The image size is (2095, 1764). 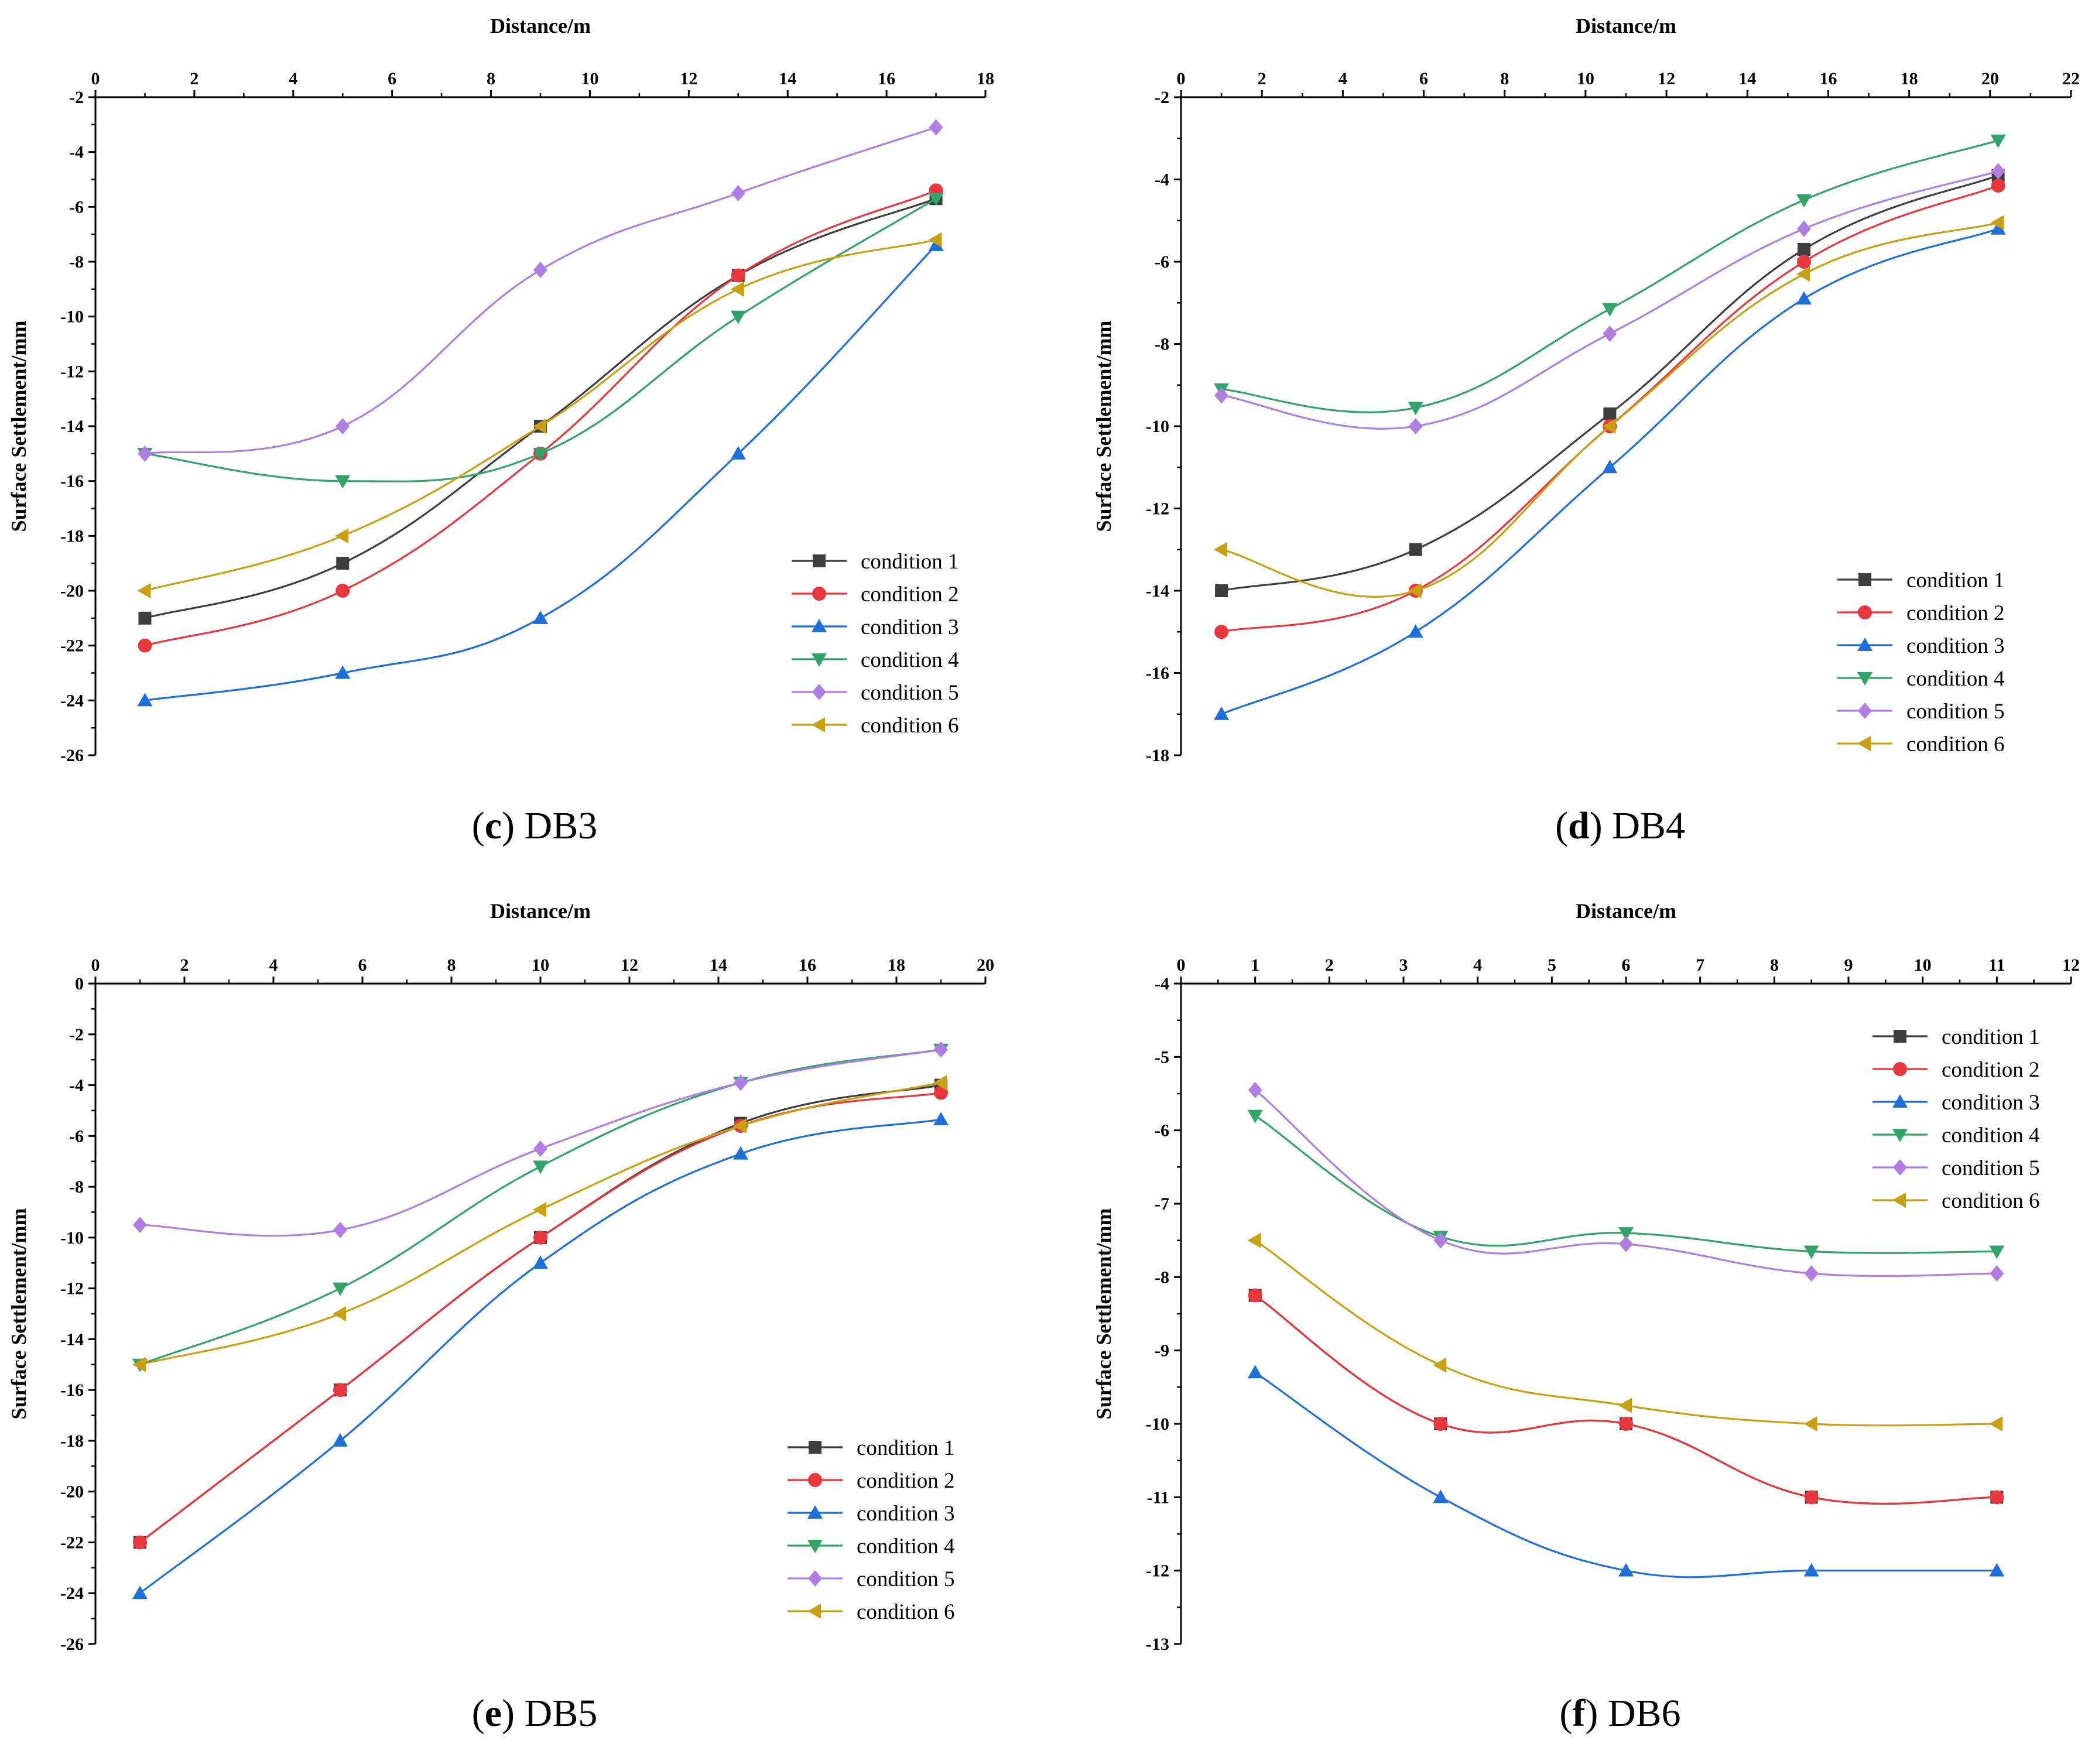 What do you see at coordinates (561, 825) in the screenshot?
I see `caption-name: DB3` at bounding box center [561, 825].